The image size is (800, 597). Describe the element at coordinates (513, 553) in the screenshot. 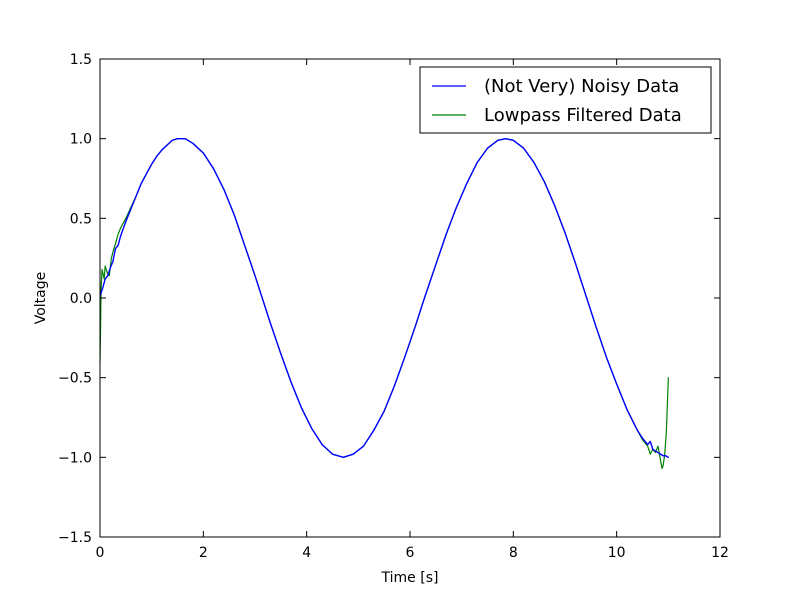

I see `x-tick-label: 8` at that location.